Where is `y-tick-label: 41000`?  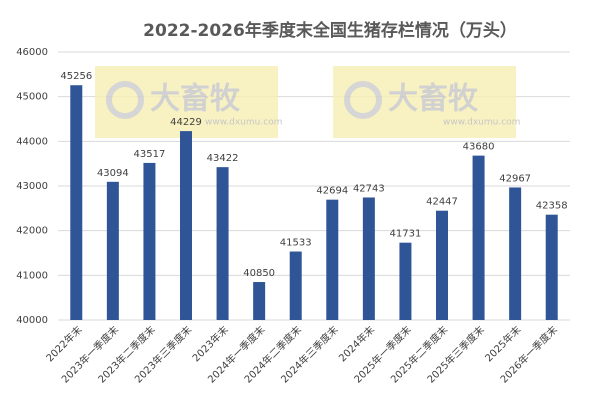 y-tick-label: 41000 is located at coordinates (32, 275).